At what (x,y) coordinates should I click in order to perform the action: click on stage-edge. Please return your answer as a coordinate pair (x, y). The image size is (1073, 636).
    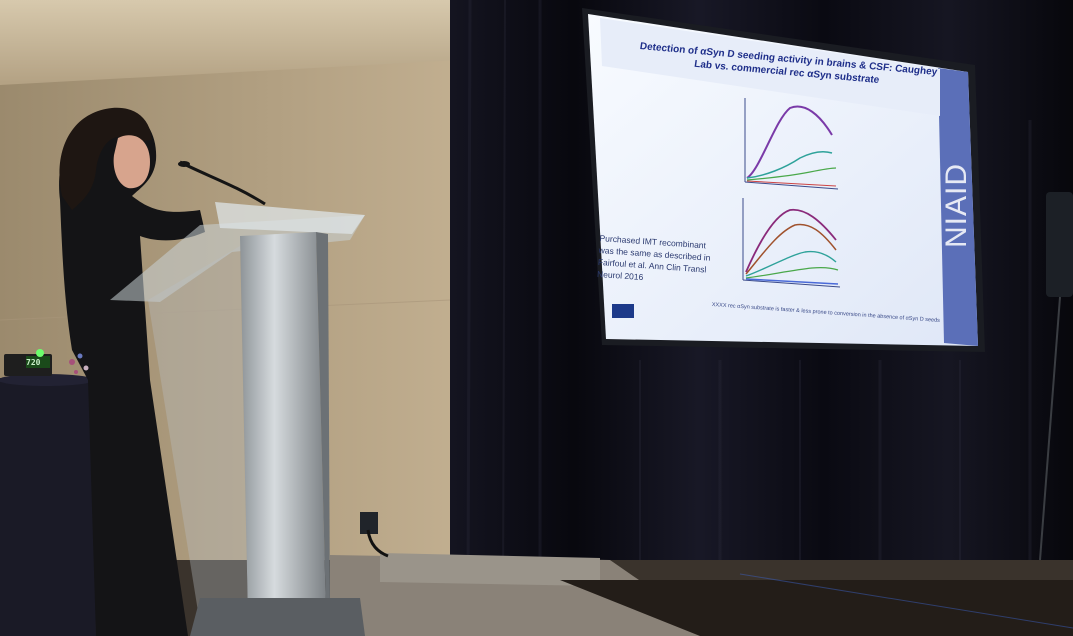
    Looking at the image, I should click on (816, 608).